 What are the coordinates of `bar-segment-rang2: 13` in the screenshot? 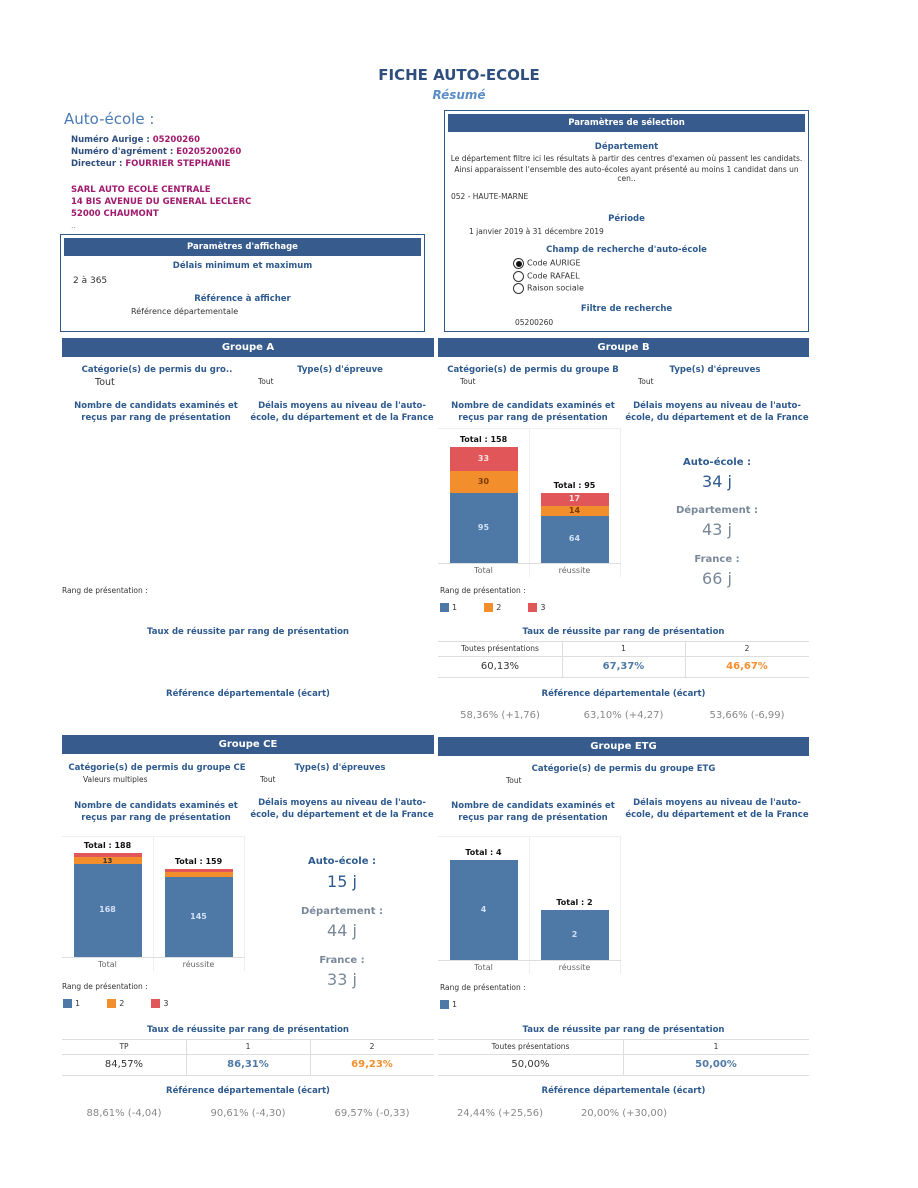 It's located at (107, 860).